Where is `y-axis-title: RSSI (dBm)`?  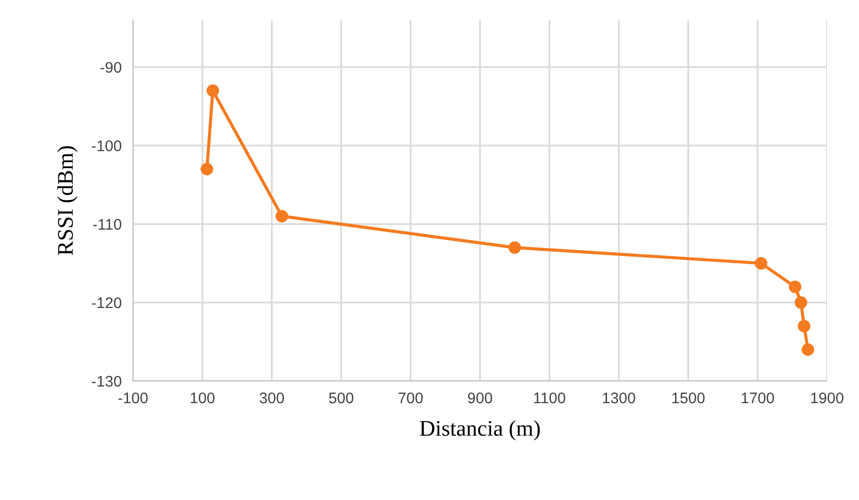
y-axis-title: RSSI (dBm) is located at coordinates (67, 201).